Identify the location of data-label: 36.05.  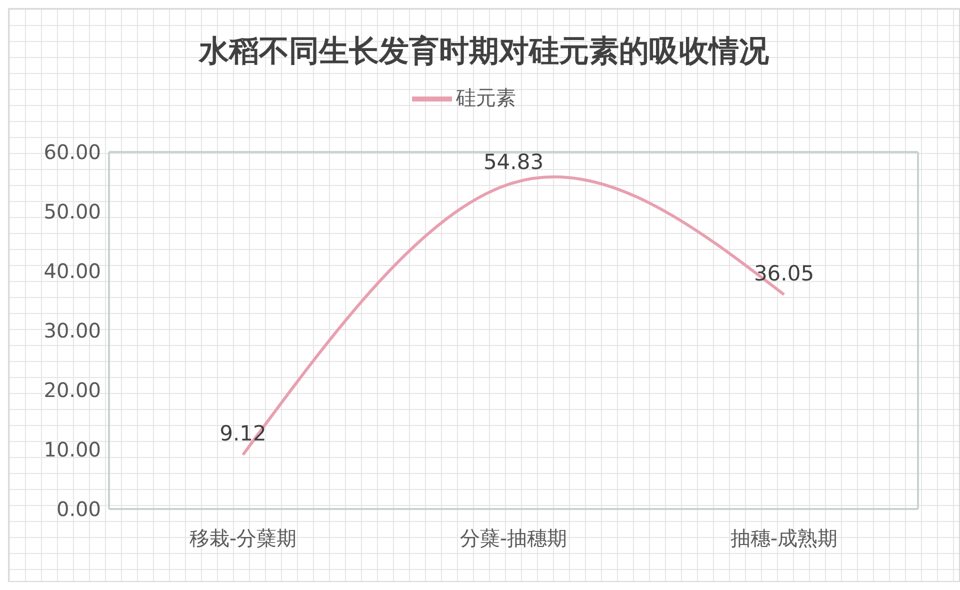
(784, 274).